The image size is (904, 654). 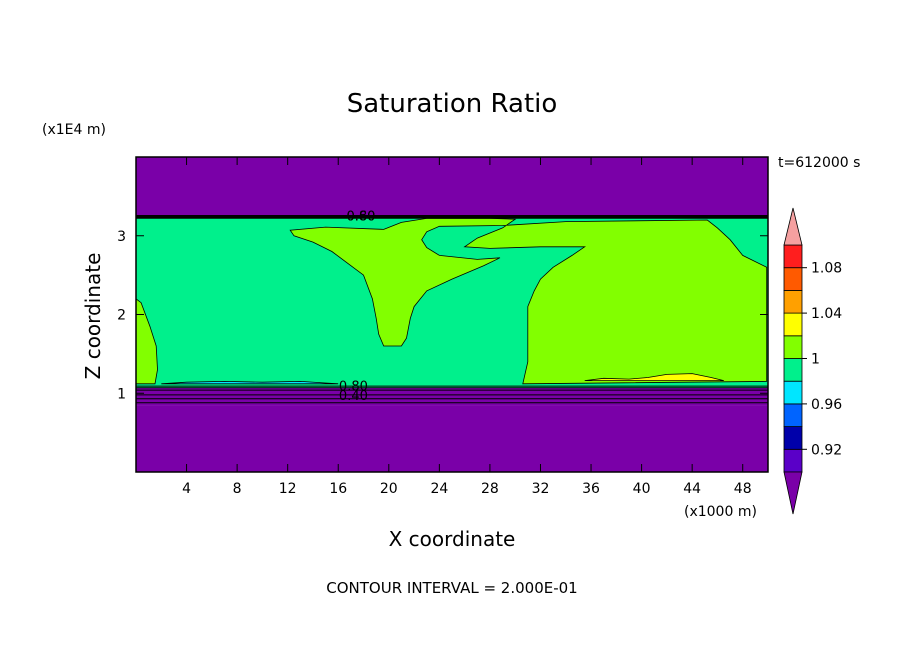 I want to click on time-label: t=612000 s, so click(x=819, y=163).